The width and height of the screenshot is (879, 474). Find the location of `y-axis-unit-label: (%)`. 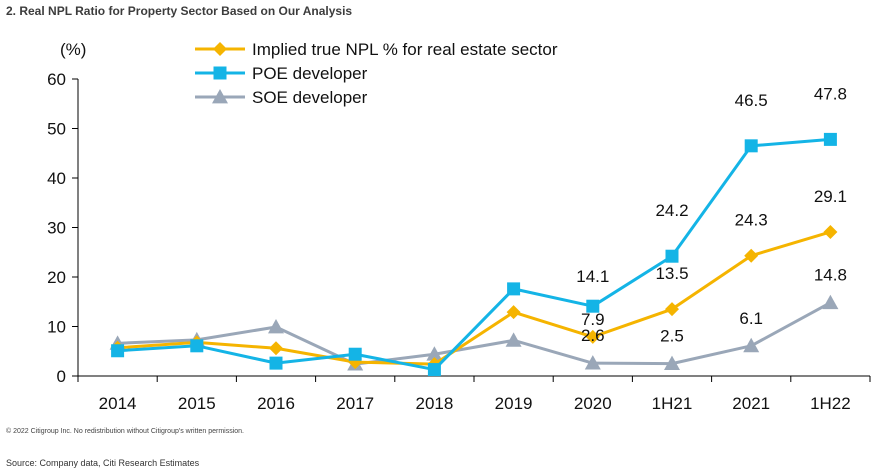

y-axis-unit-label: (%) is located at coordinates (73, 49).